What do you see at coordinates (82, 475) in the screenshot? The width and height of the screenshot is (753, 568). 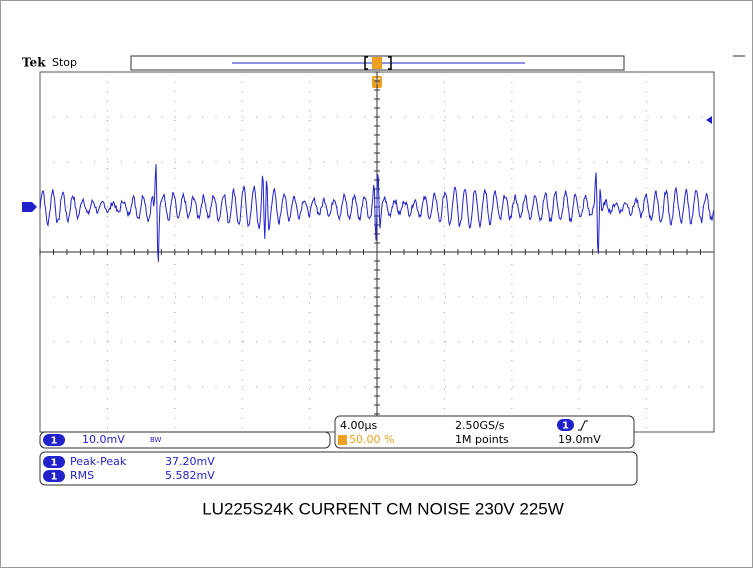 I see `meas-name: RMS` at bounding box center [82, 475].